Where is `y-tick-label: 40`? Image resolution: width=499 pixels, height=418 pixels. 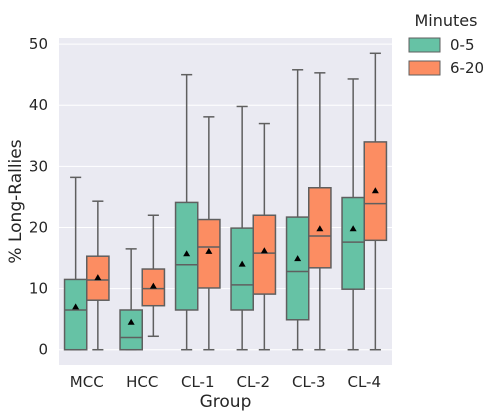
y-tick-label: 40 is located at coordinates (38, 105).